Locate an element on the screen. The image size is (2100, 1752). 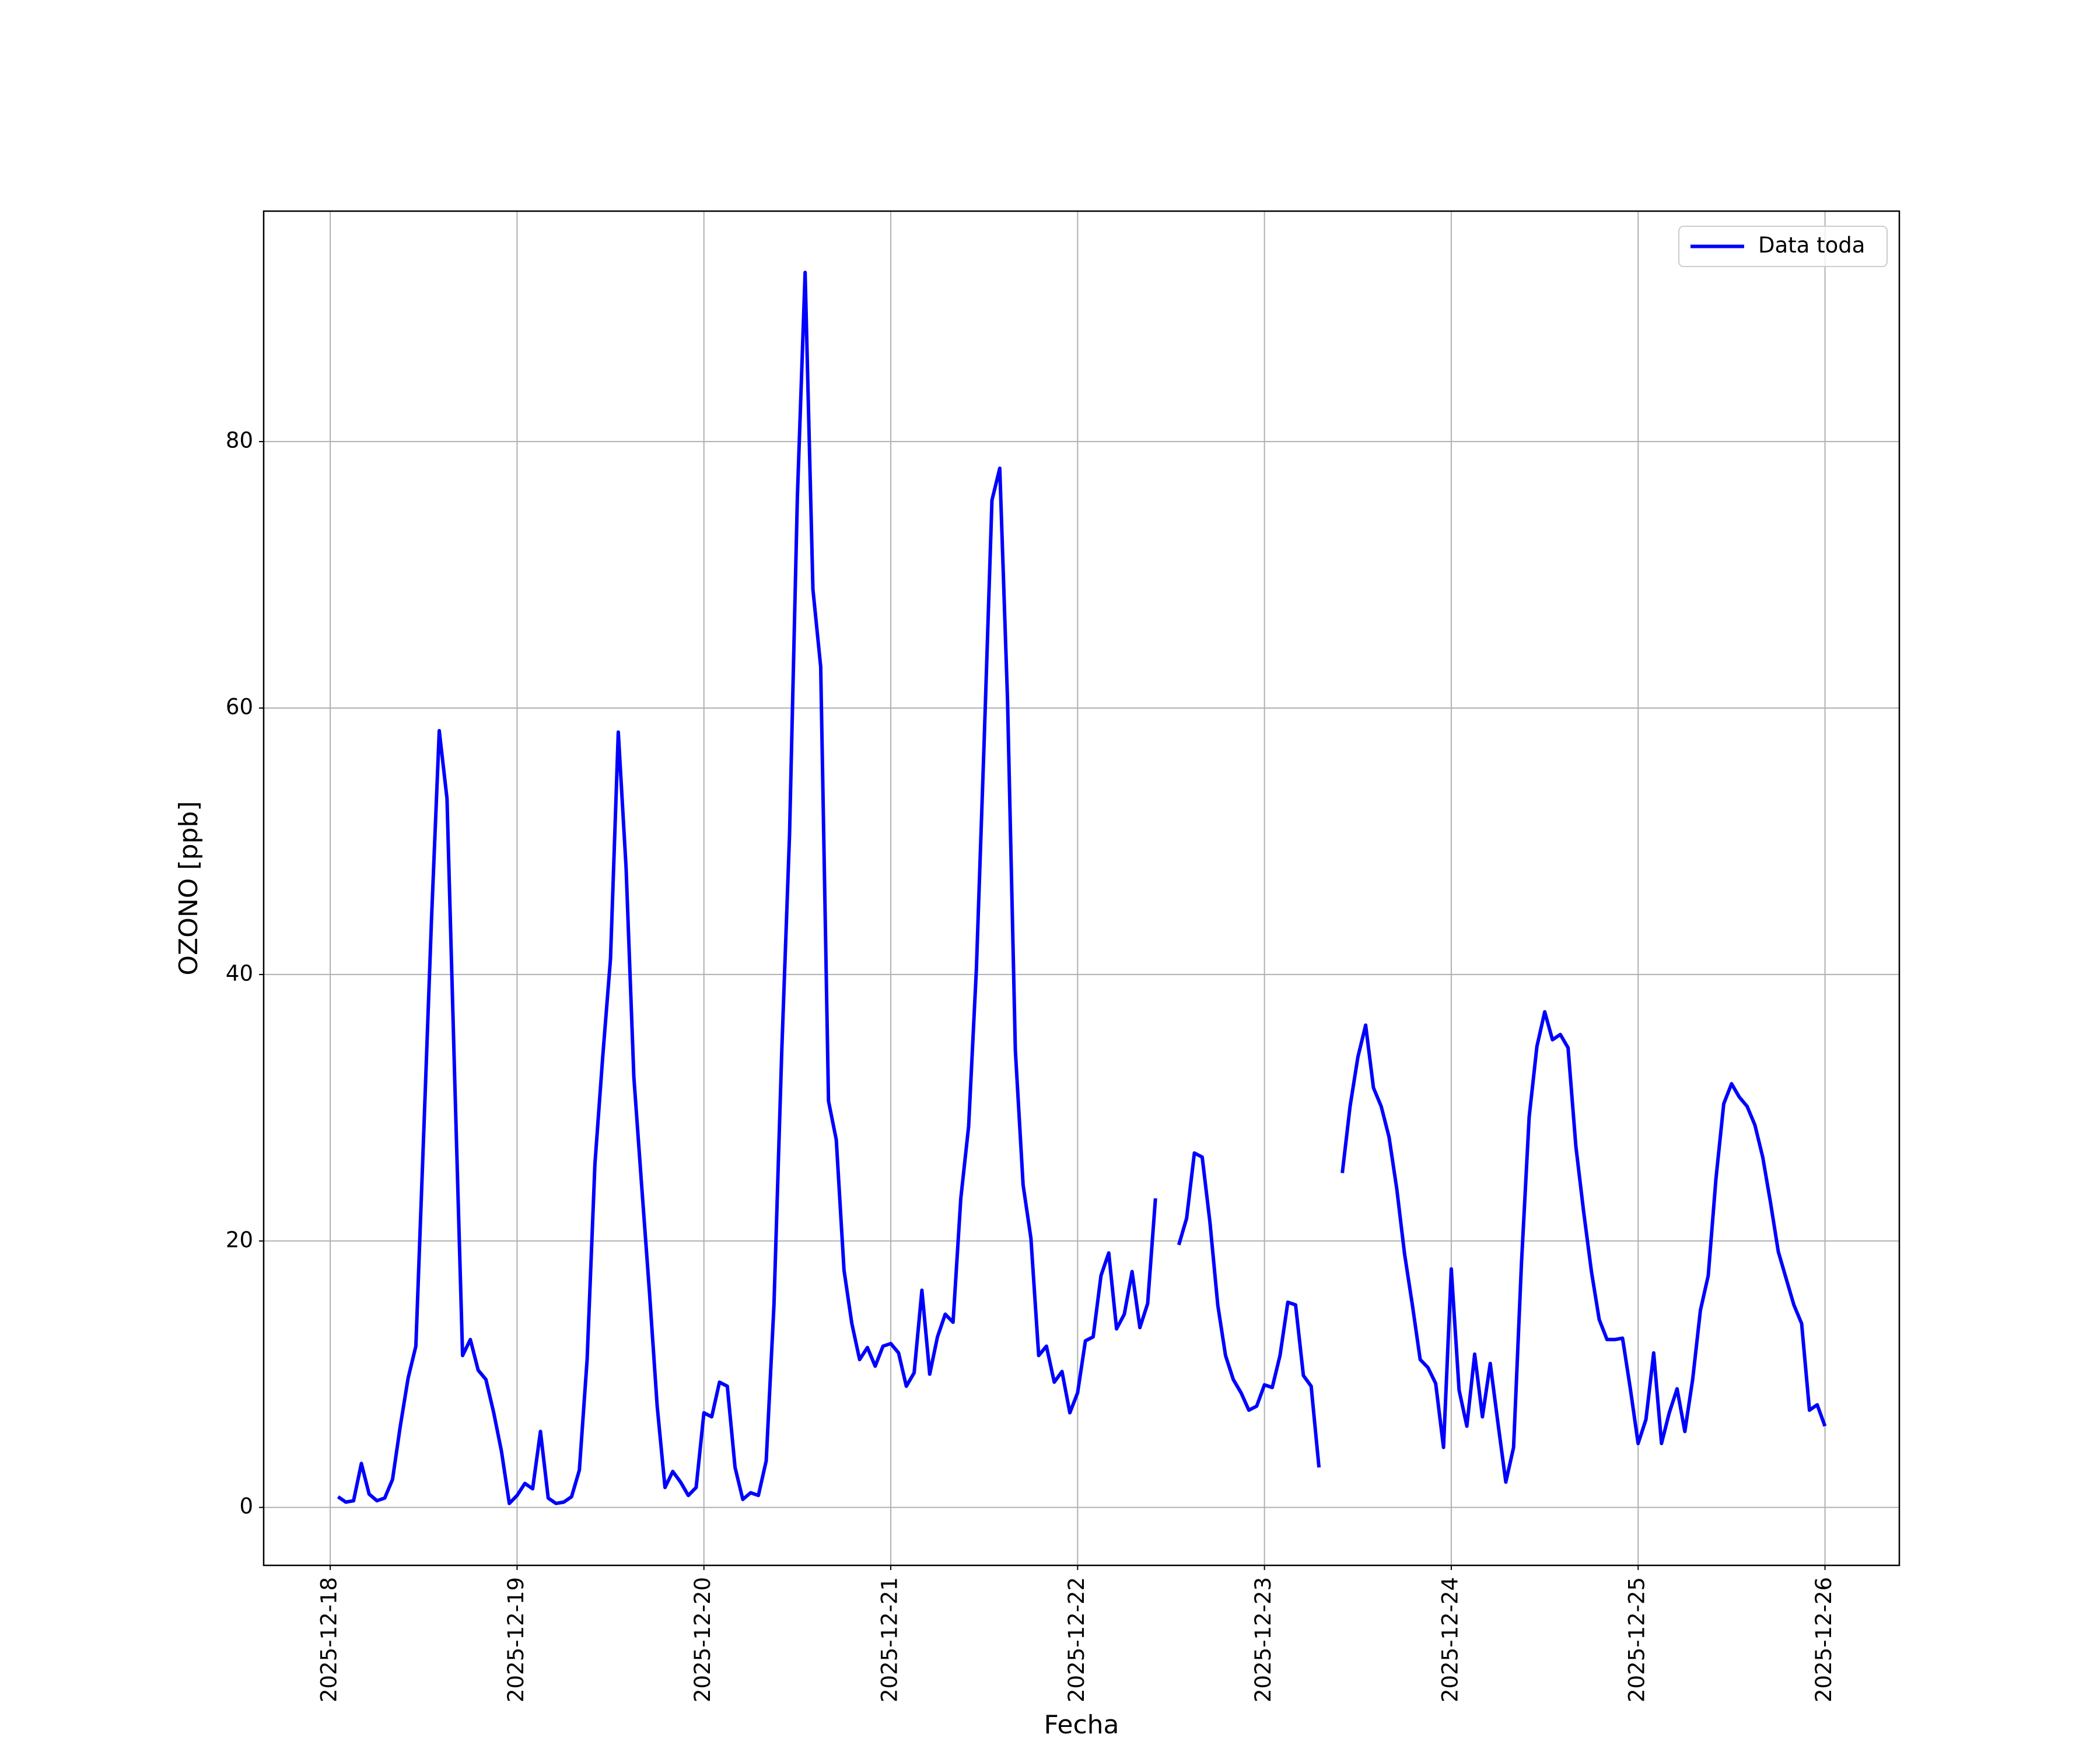
x-axis-label: Fecha is located at coordinates (1081, 1725).